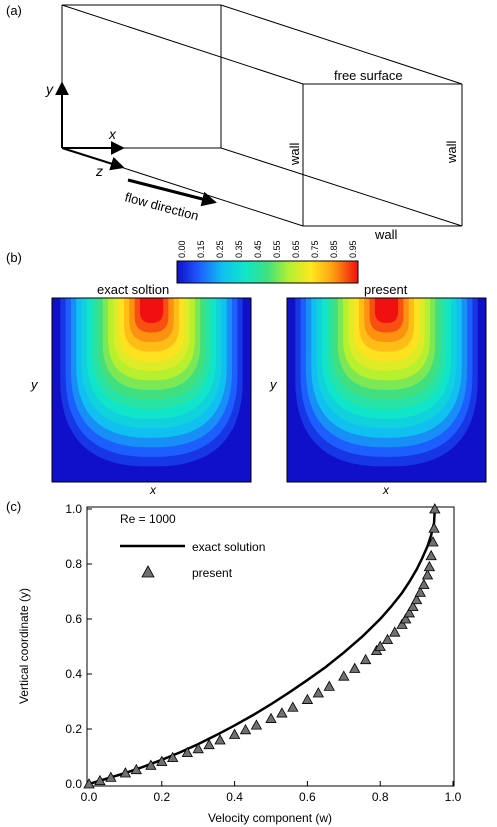 The width and height of the screenshot is (497, 827). I want to click on legend-triangle-swatch, so click(148, 571).